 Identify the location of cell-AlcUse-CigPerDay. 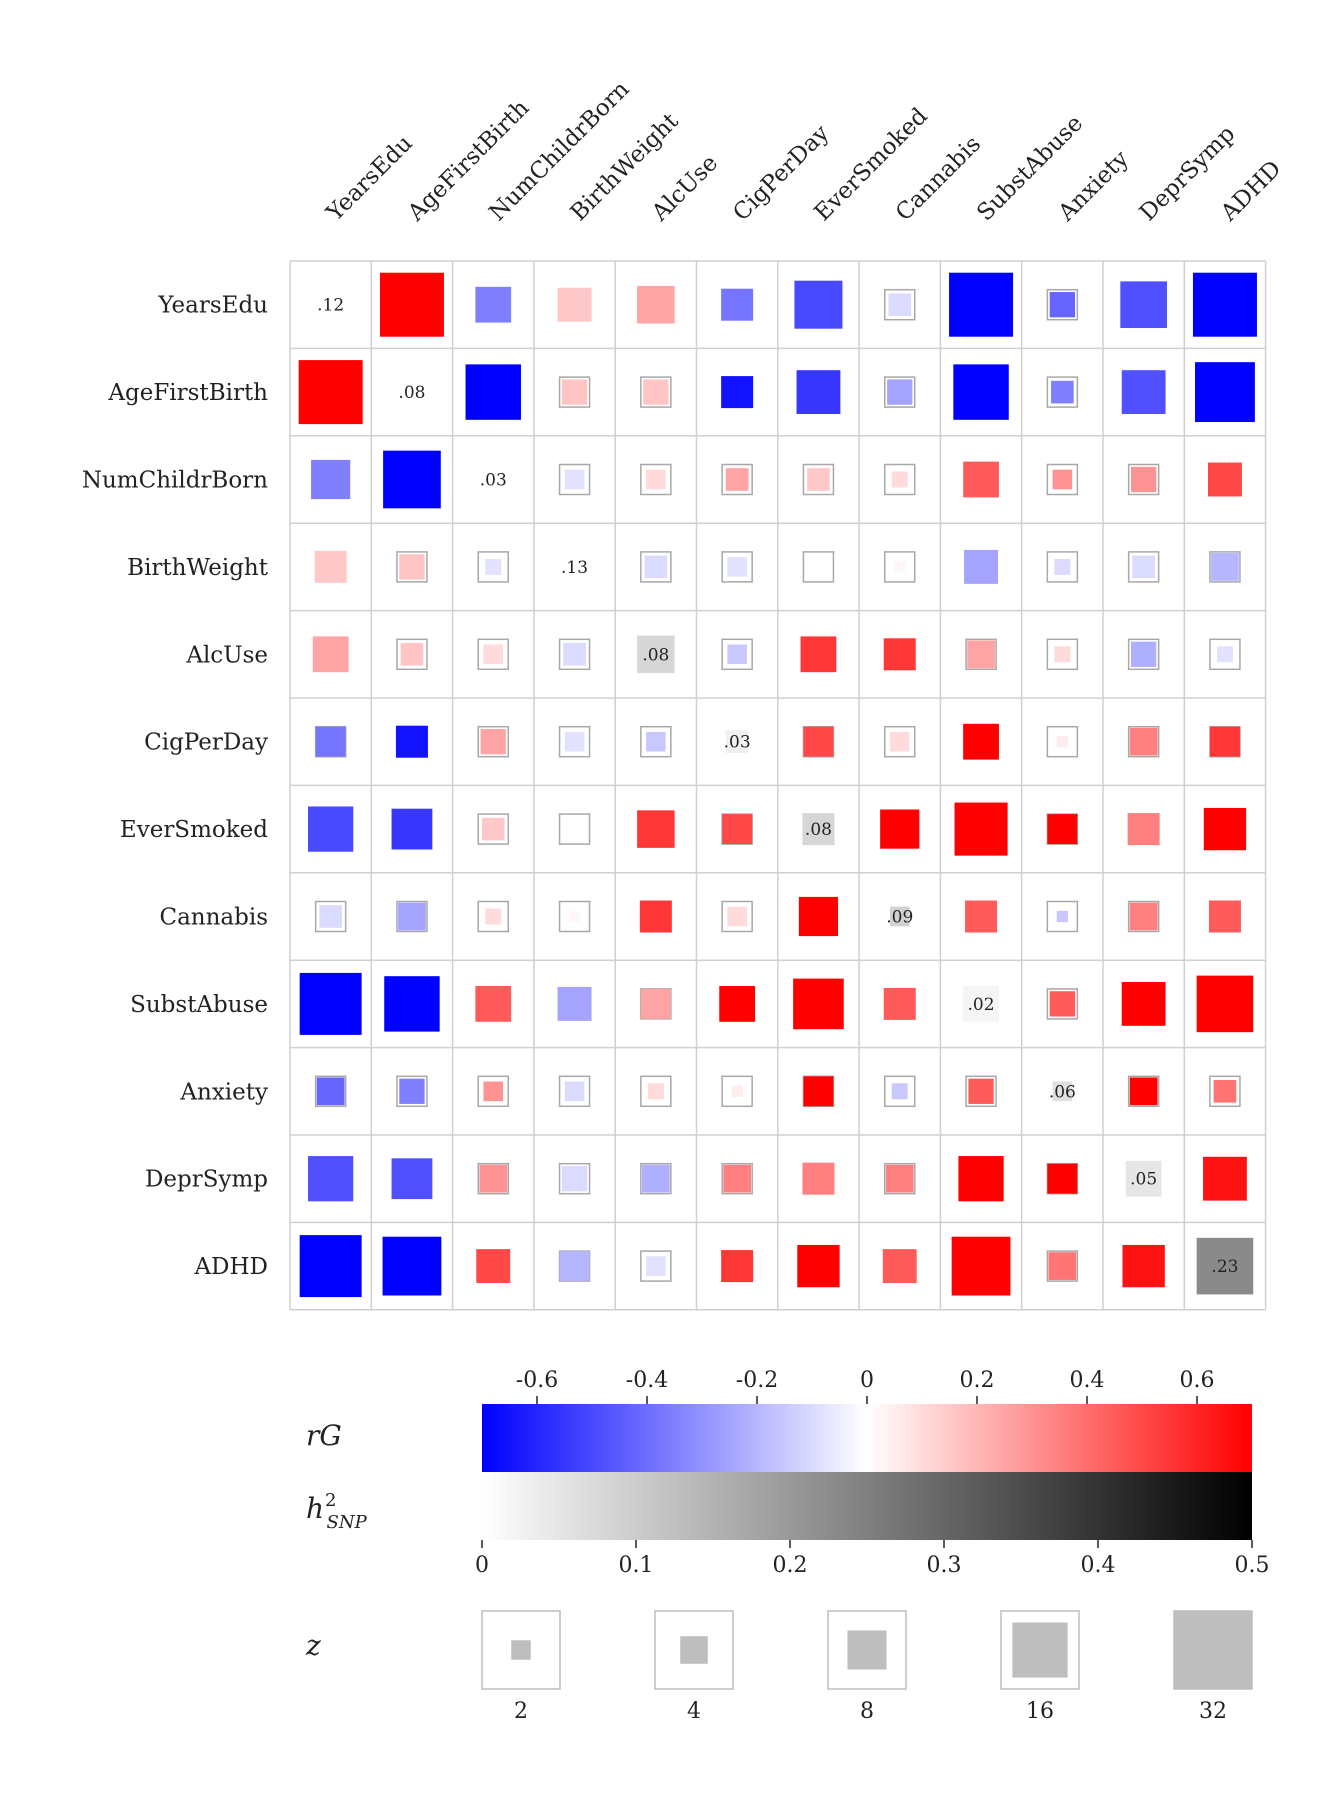
(737, 654).